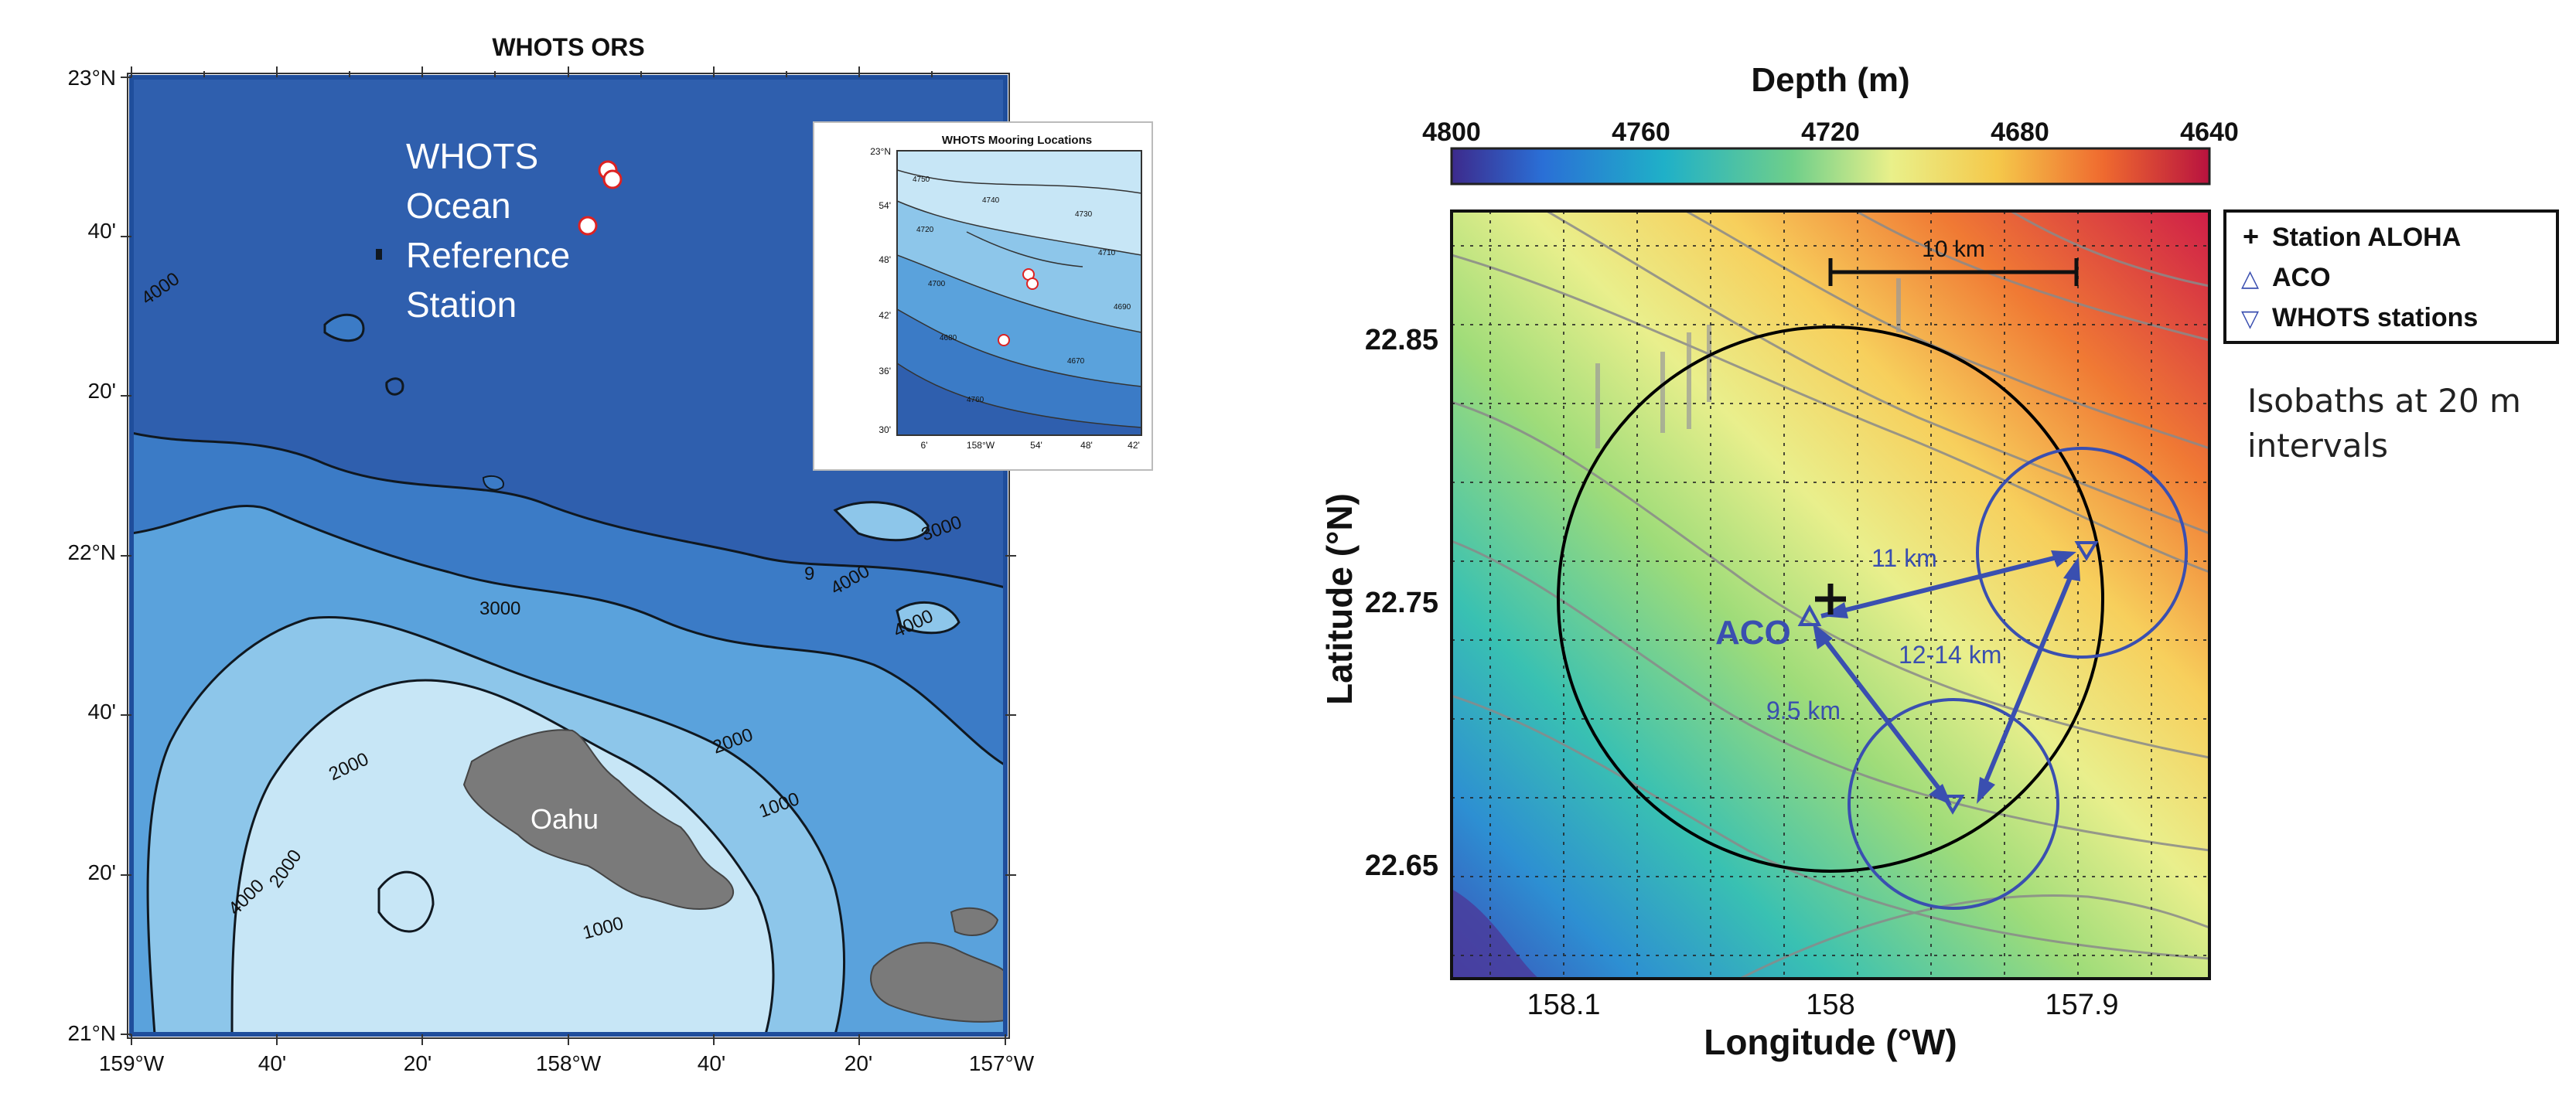 This screenshot has width=2576, height=1100. What do you see at coordinates (462, 304) in the screenshot?
I see `svg-text: Station` at bounding box center [462, 304].